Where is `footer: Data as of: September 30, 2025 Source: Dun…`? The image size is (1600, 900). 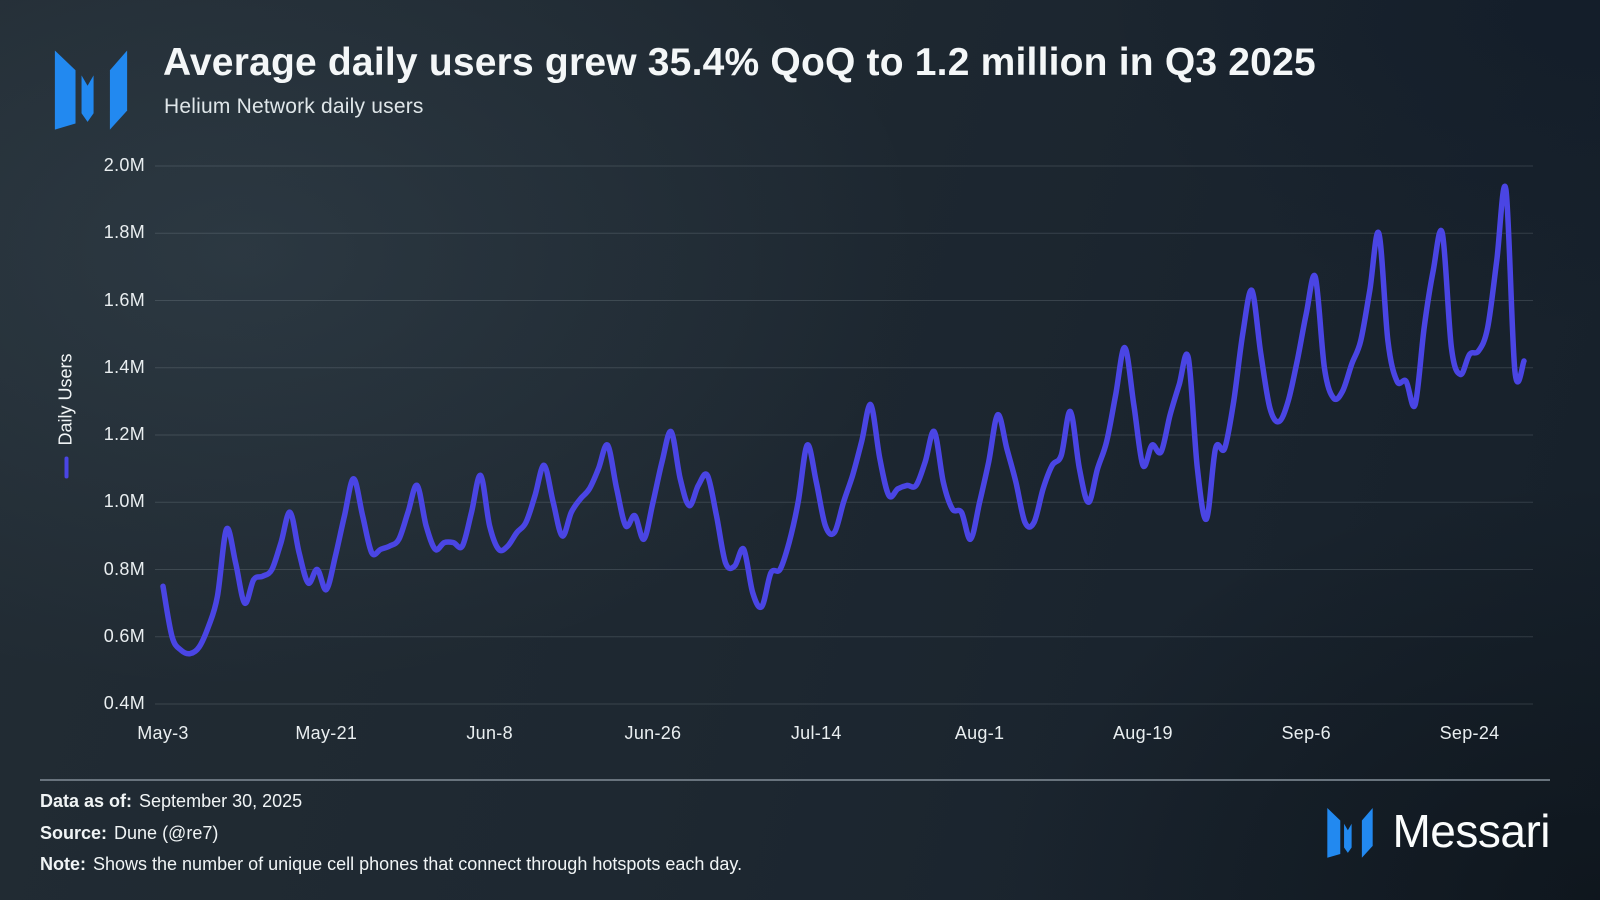
footer: Data as of: September 30, 2025 Source: Dun… is located at coordinates (640, 837).